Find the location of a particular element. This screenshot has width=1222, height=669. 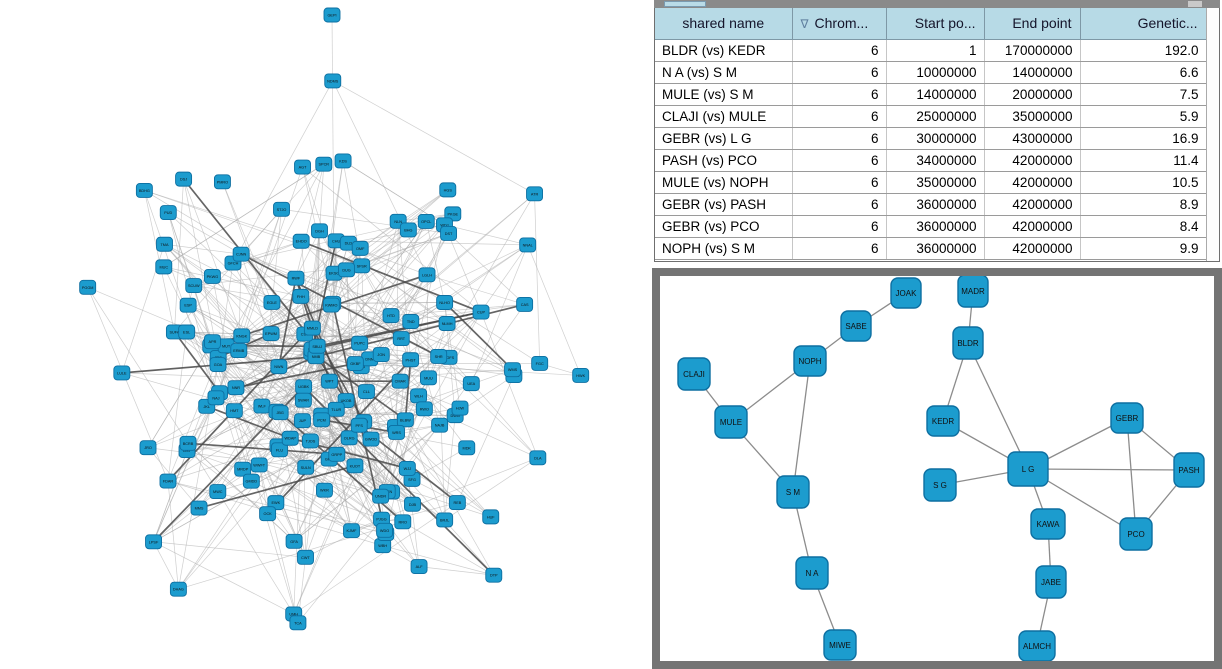

network-node: SFG is located at coordinates (412, 479).